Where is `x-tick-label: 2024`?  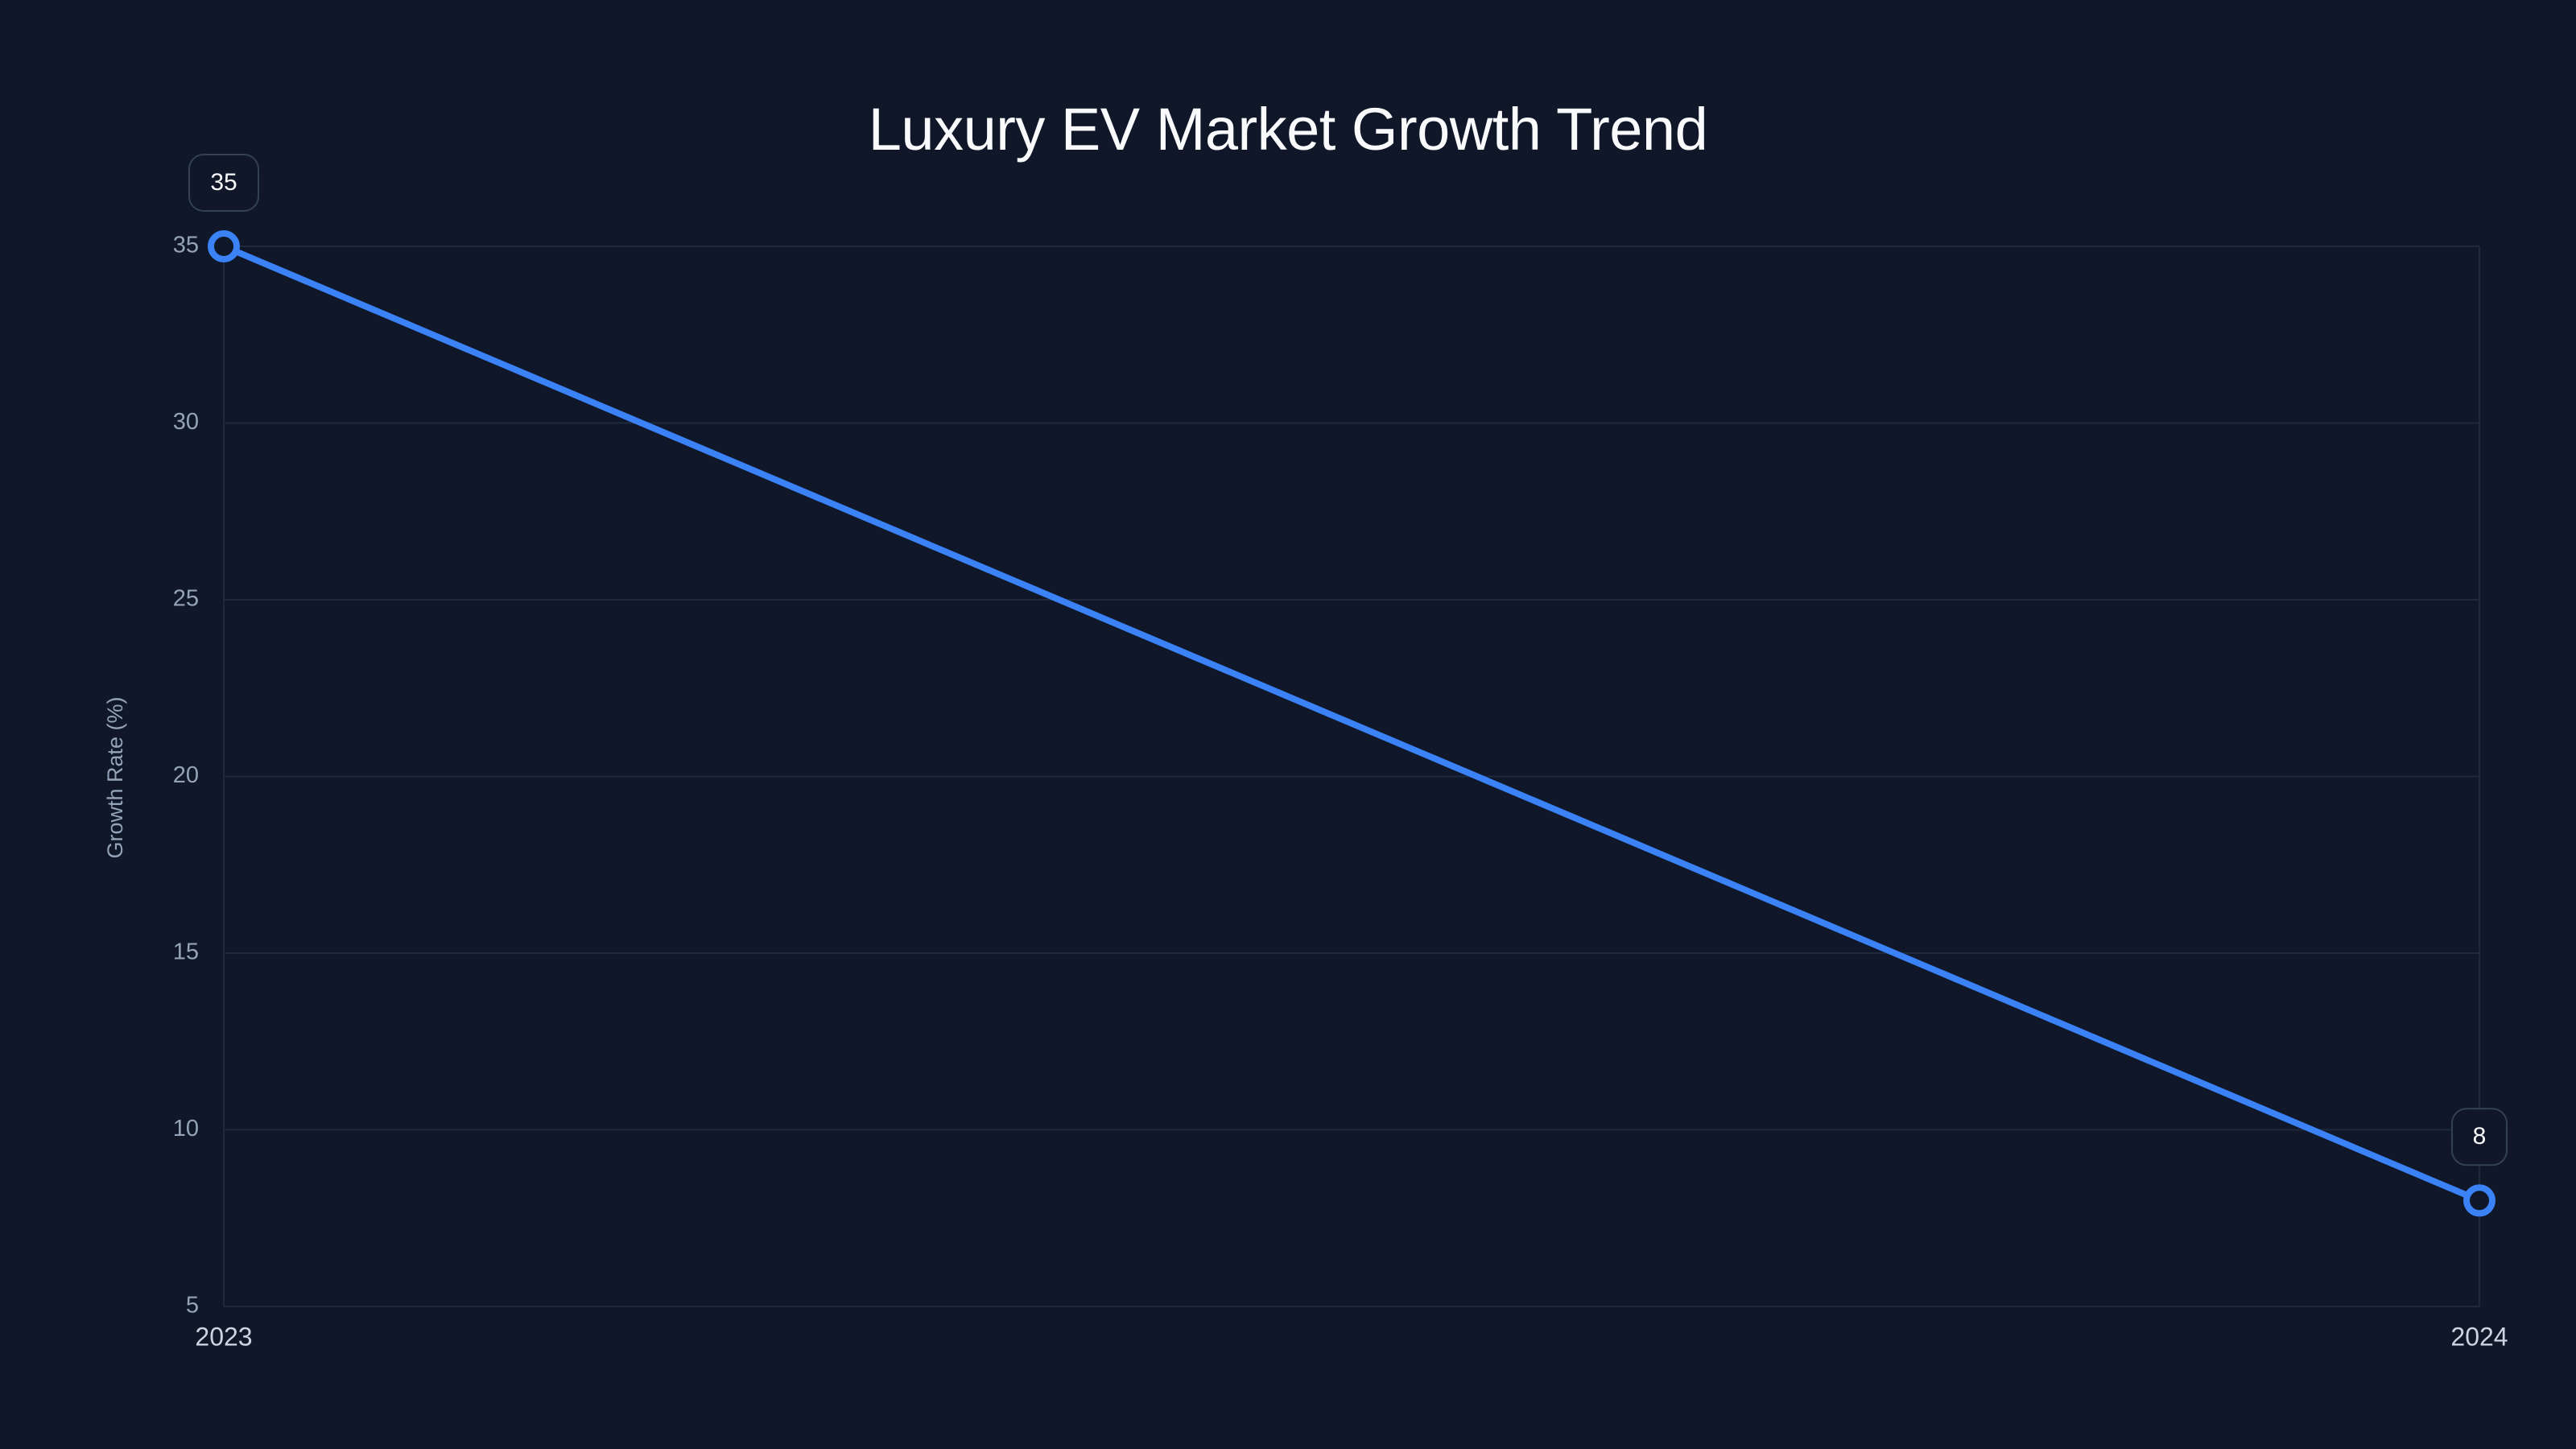 x-tick-label: 2024 is located at coordinates (2479, 1336).